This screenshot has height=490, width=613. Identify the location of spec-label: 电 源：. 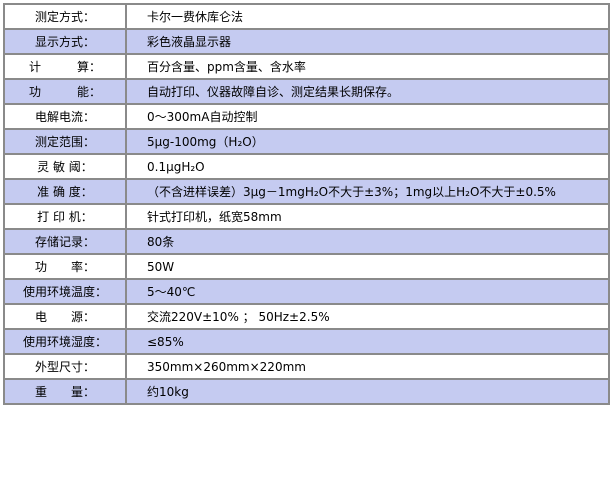
(65, 316).